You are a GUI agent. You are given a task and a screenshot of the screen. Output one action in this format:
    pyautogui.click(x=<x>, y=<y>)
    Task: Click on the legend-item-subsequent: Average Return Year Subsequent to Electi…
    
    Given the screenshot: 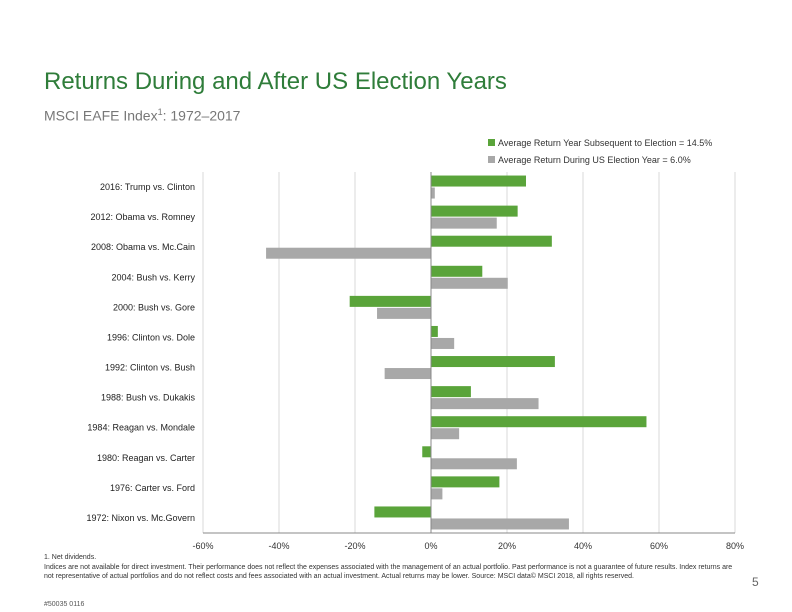 What is the action you would take?
    pyautogui.click(x=600, y=143)
    